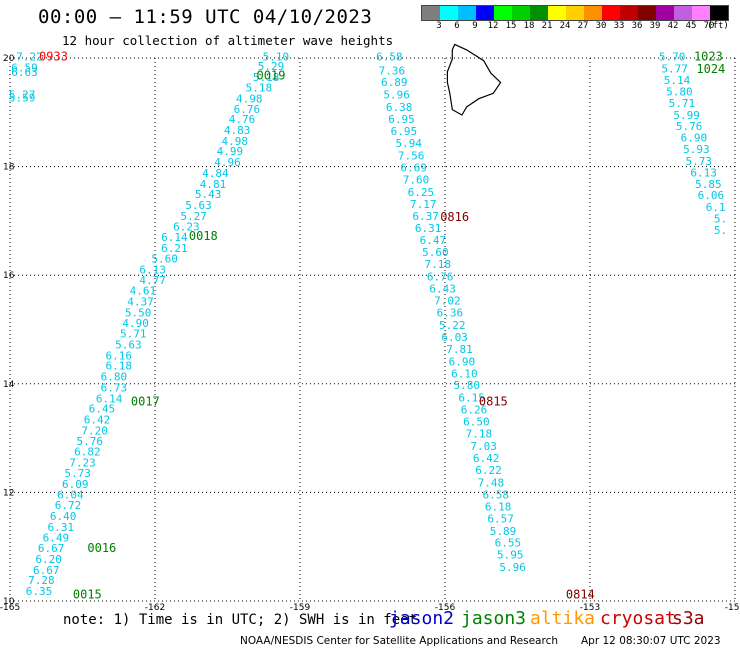 The height and width of the screenshot is (650, 740). What do you see at coordinates (41, 580) in the screenshot?
I see `wave-height-value: 7.28` at bounding box center [41, 580].